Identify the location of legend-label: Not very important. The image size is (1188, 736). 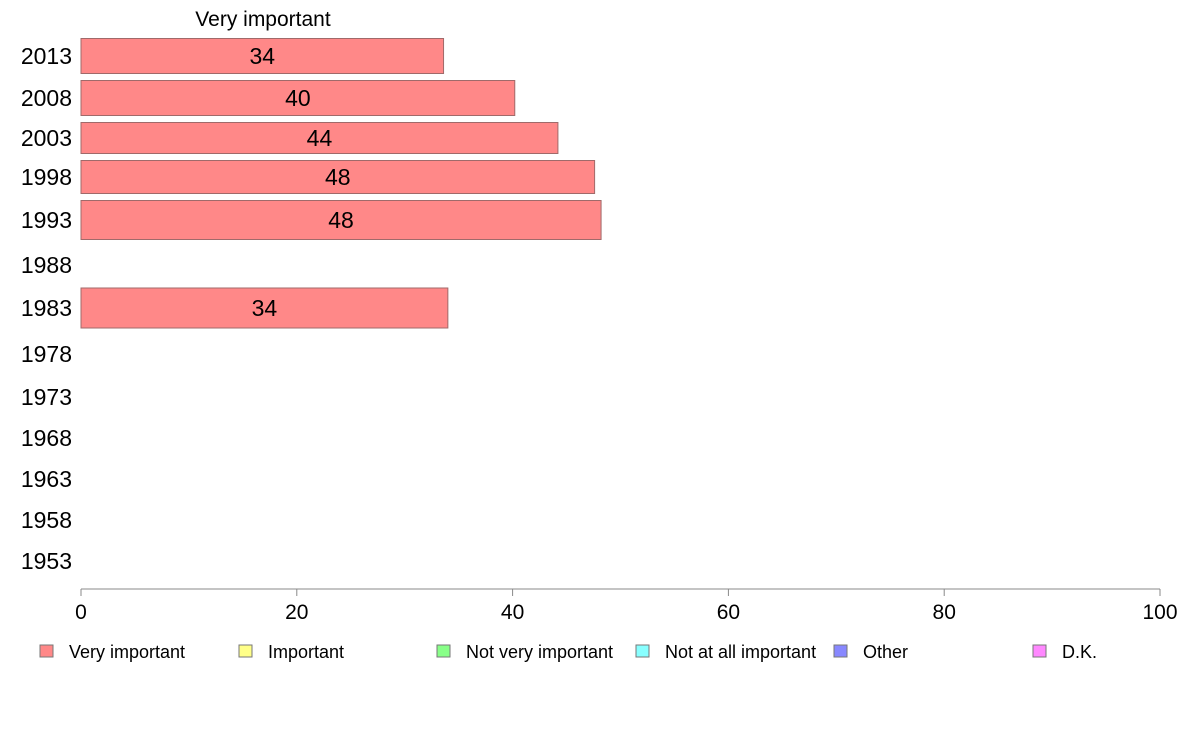
(539, 652).